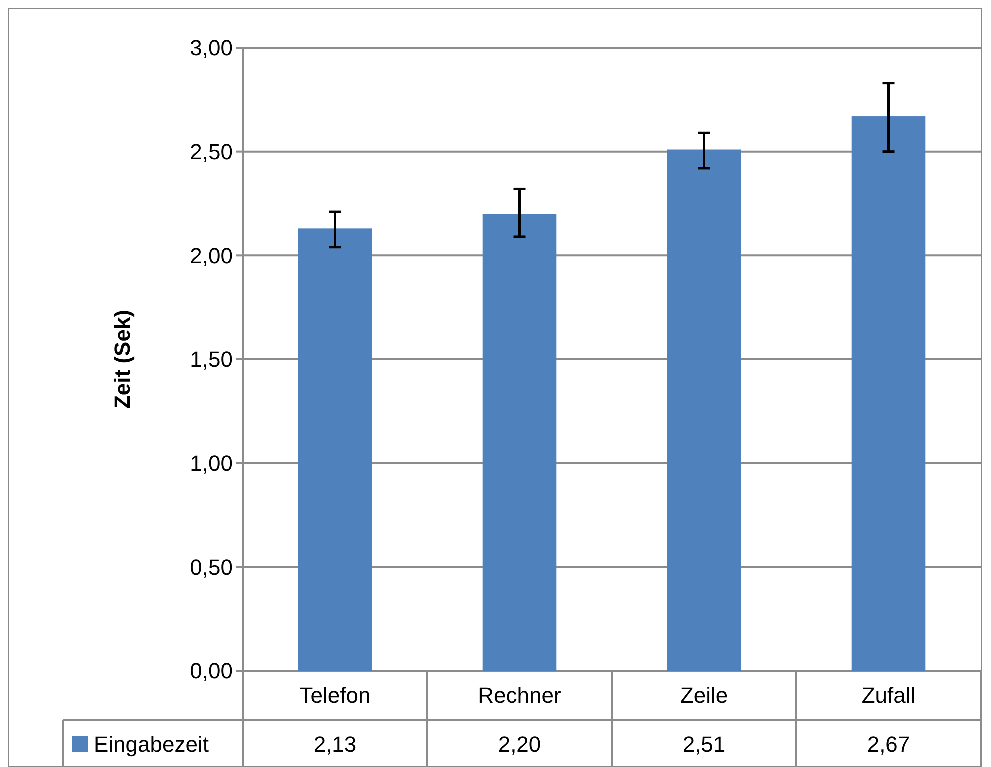  Describe the element at coordinates (211, 152) in the screenshot. I see `y-tick-label: 2,50` at that location.